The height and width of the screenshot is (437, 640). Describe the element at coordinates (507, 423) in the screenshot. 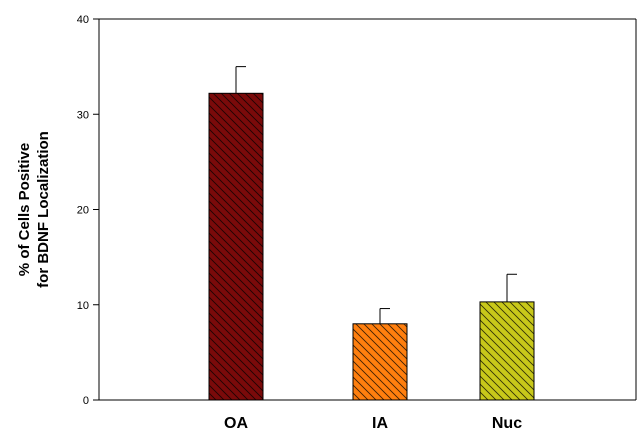

I see `x-tick-label-nuc: Nuc` at that location.